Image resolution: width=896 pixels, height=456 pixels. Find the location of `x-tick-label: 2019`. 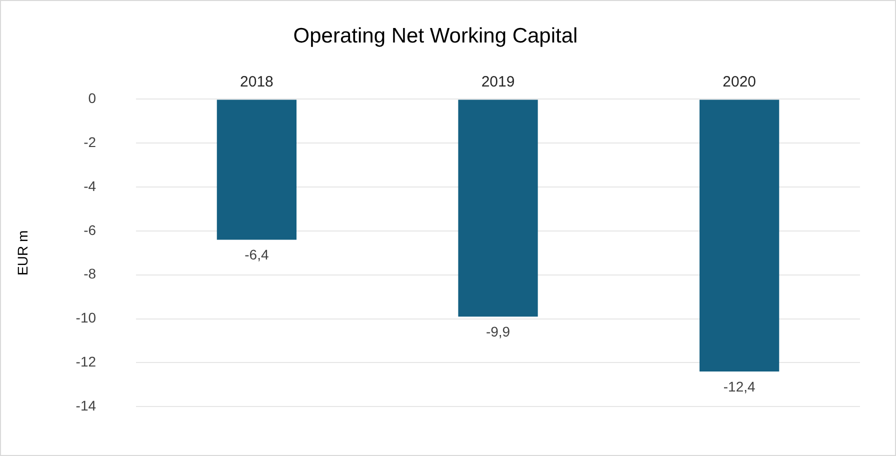

x-tick-label: 2019 is located at coordinates (498, 81).